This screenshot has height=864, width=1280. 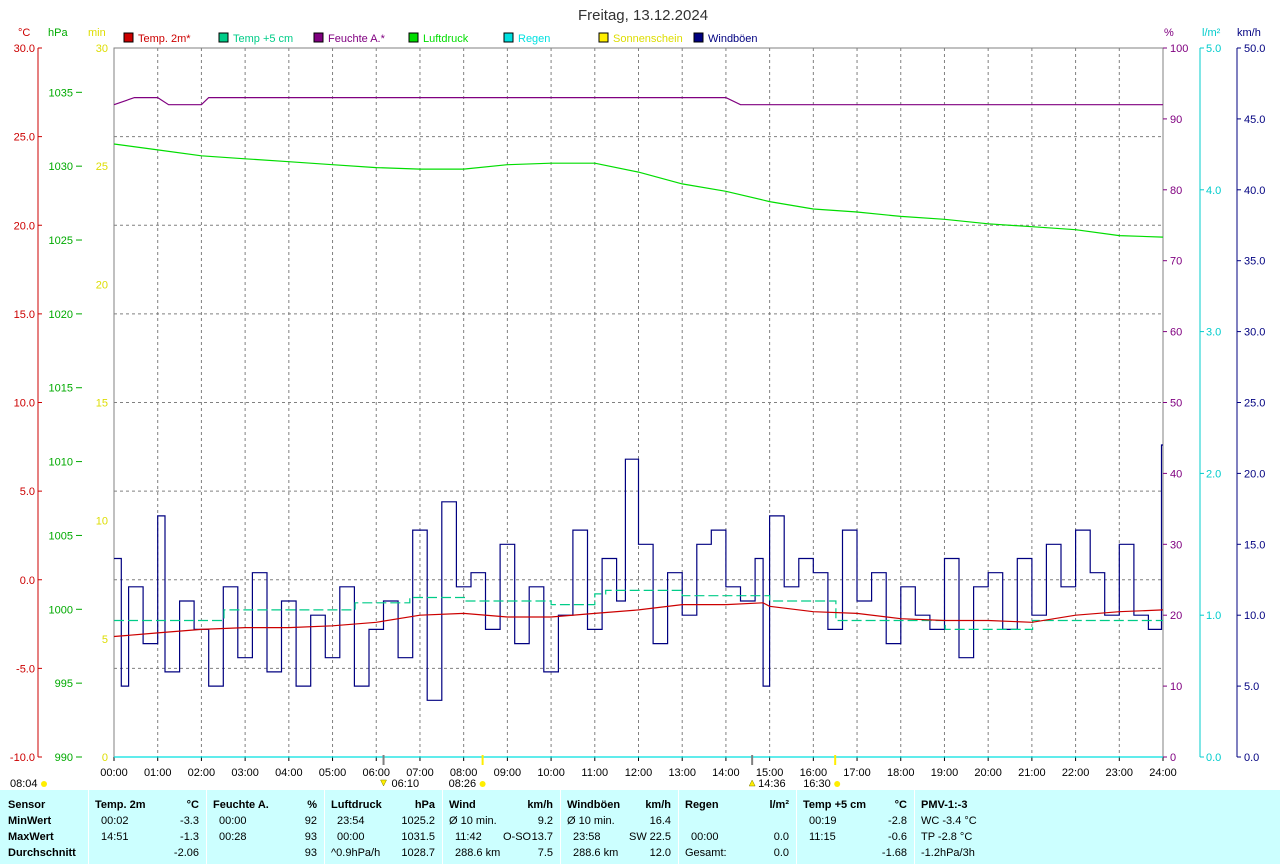 What do you see at coordinates (102, 167) in the screenshot?
I see `sunshine-tick-label: 25` at bounding box center [102, 167].